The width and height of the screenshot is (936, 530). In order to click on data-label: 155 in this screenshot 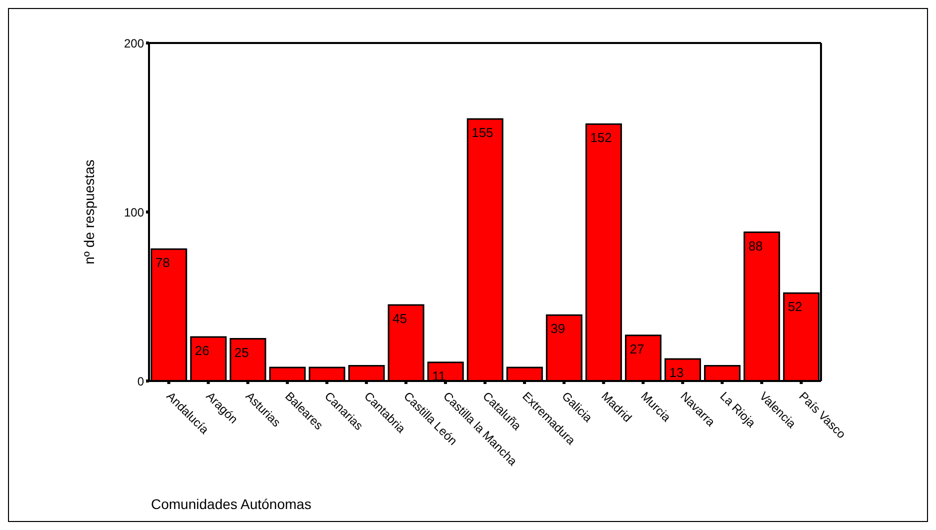, I will do `click(483, 132)`.